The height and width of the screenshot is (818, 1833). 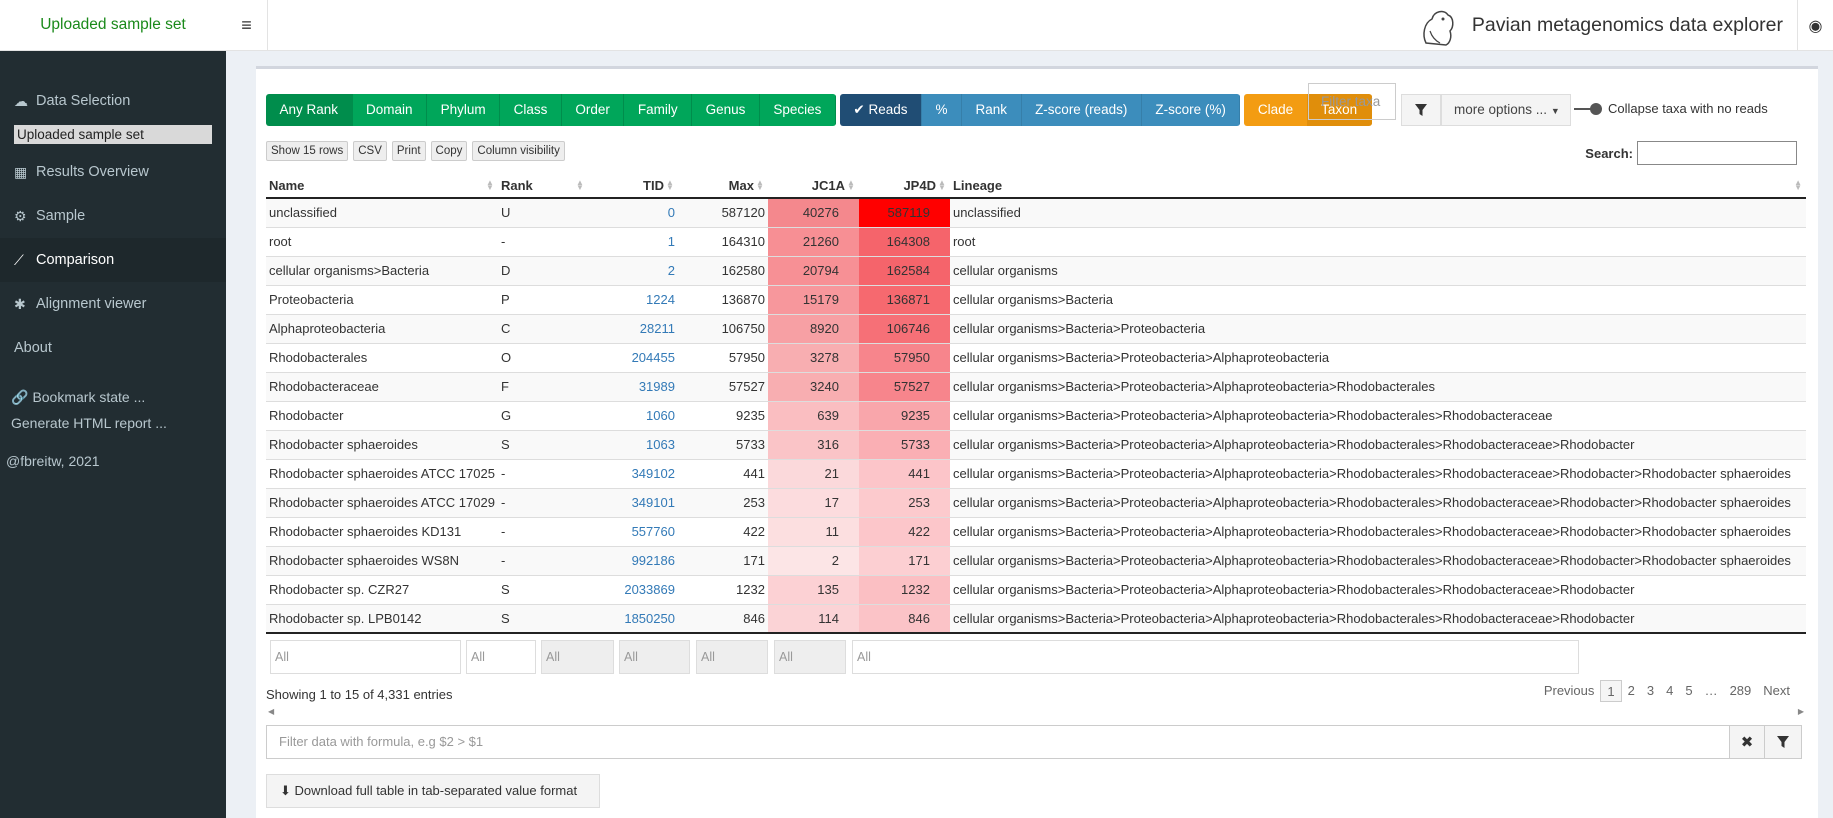 I want to click on cell-tid: 1063, so click(x=632, y=444).